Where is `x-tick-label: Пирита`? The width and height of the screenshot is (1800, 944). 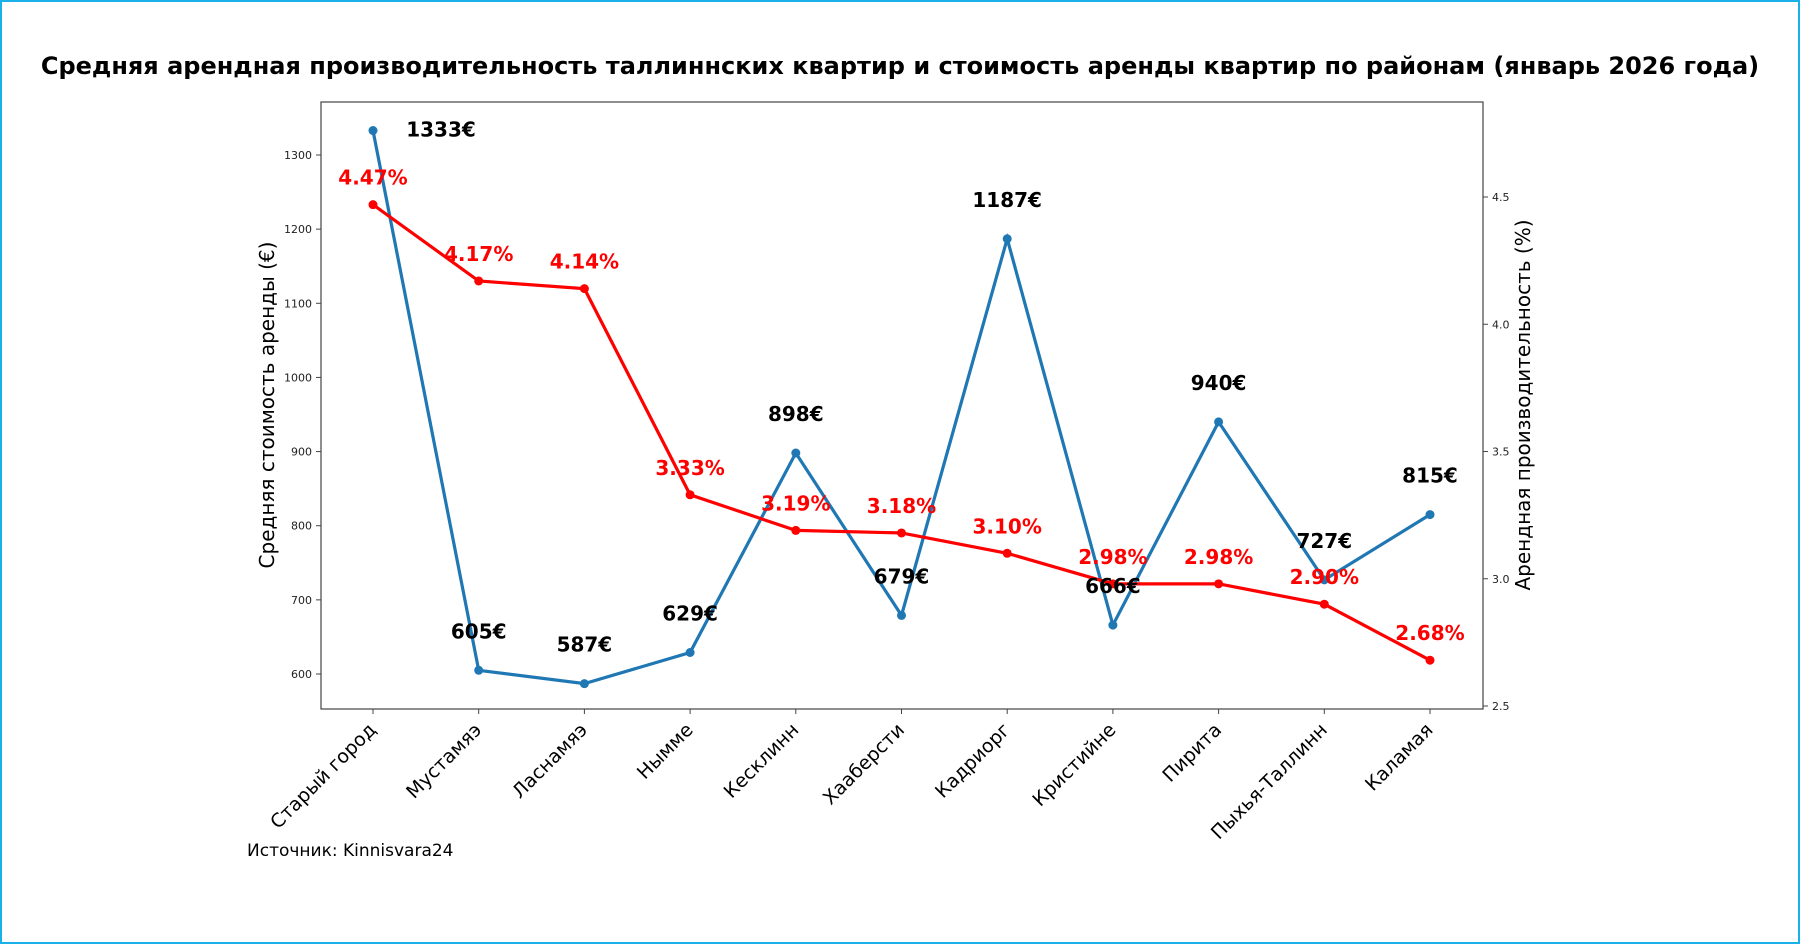 x-tick-label: Пирита is located at coordinates (1192, 753).